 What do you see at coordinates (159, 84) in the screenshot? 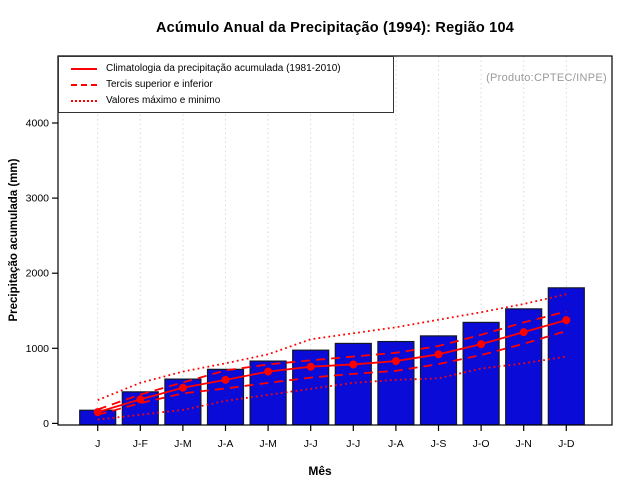
I see `legend-label: Tercis superior e inferior` at bounding box center [159, 84].